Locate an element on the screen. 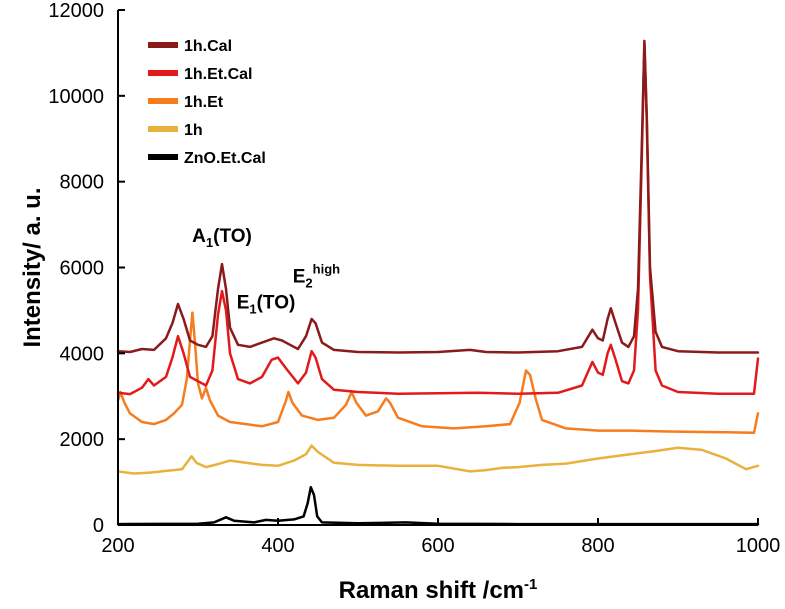 The height and width of the screenshot is (609, 785). y-tick-label: 12000 is located at coordinates (76, 11).